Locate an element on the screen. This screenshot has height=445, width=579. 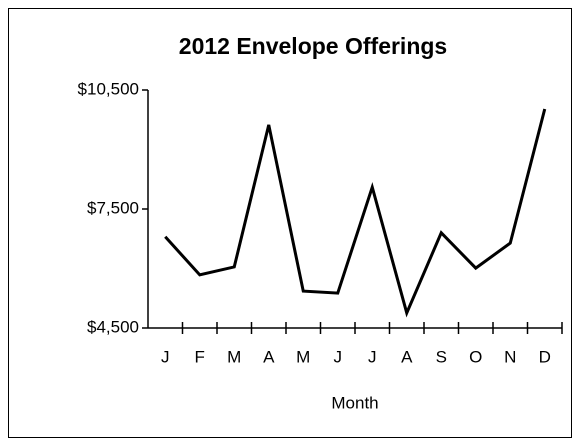
y-tick-label: $4,500 is located at coordinates (113, 326).